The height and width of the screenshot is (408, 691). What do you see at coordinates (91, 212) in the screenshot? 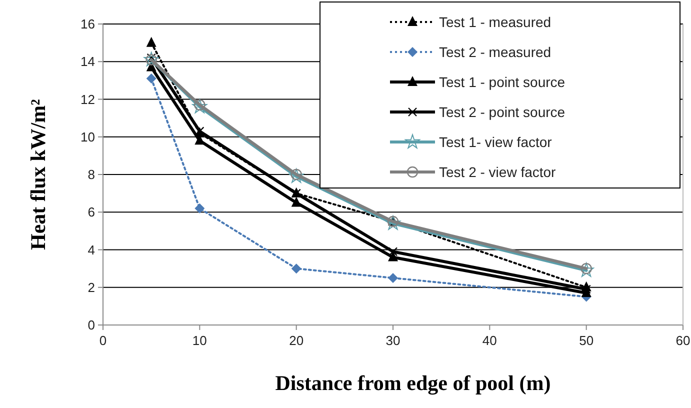
I see `y-tick-label: 6` at bounding box center [91, 212].